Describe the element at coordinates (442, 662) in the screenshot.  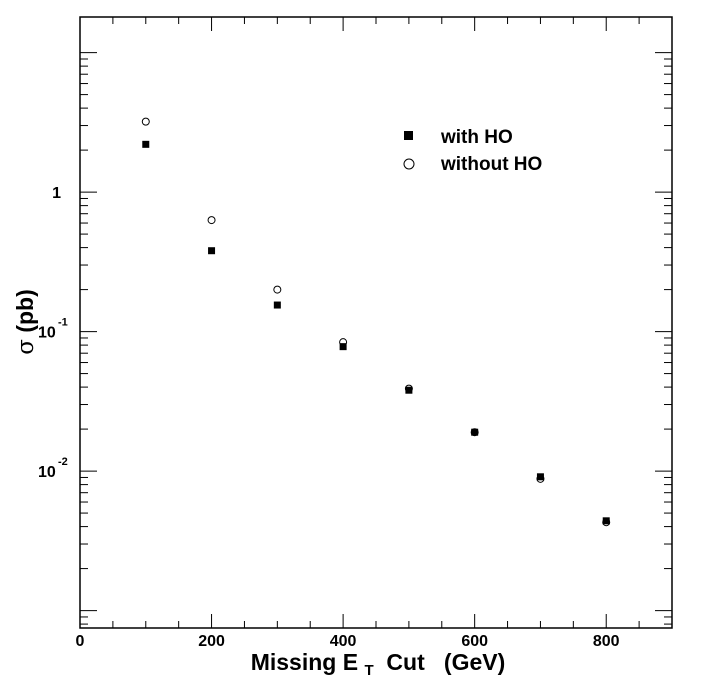
I see `x-axis-title-rest: Cut (GeV)` at that location.